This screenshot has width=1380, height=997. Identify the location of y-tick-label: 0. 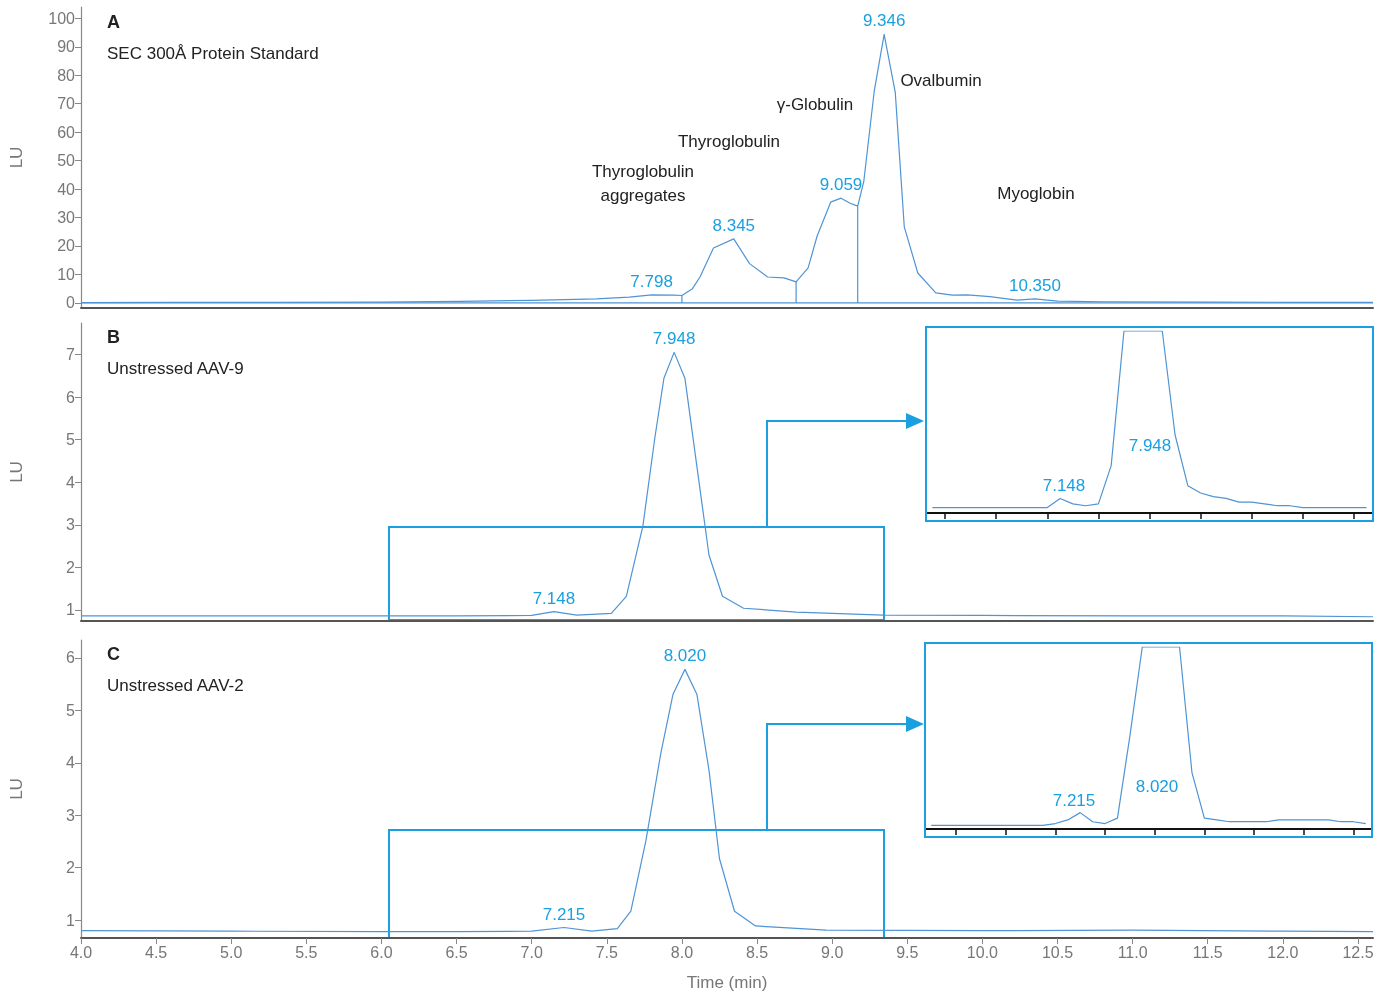
(71, 303).